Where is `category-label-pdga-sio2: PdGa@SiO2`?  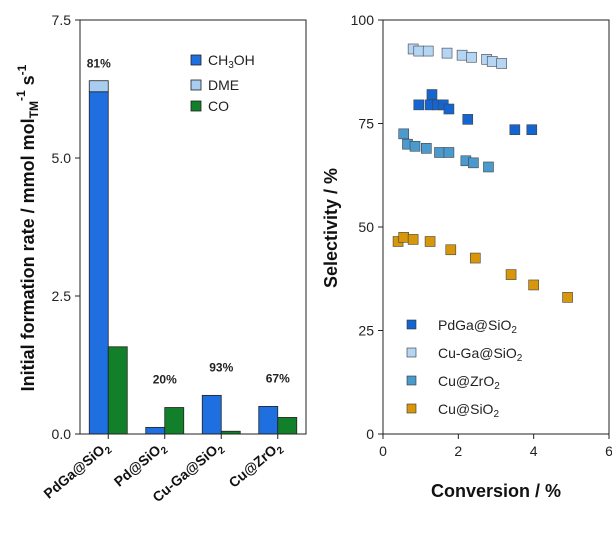 category-label-pdga-sio2: PdGa@SiO2 is located at coordinates (77, 471).